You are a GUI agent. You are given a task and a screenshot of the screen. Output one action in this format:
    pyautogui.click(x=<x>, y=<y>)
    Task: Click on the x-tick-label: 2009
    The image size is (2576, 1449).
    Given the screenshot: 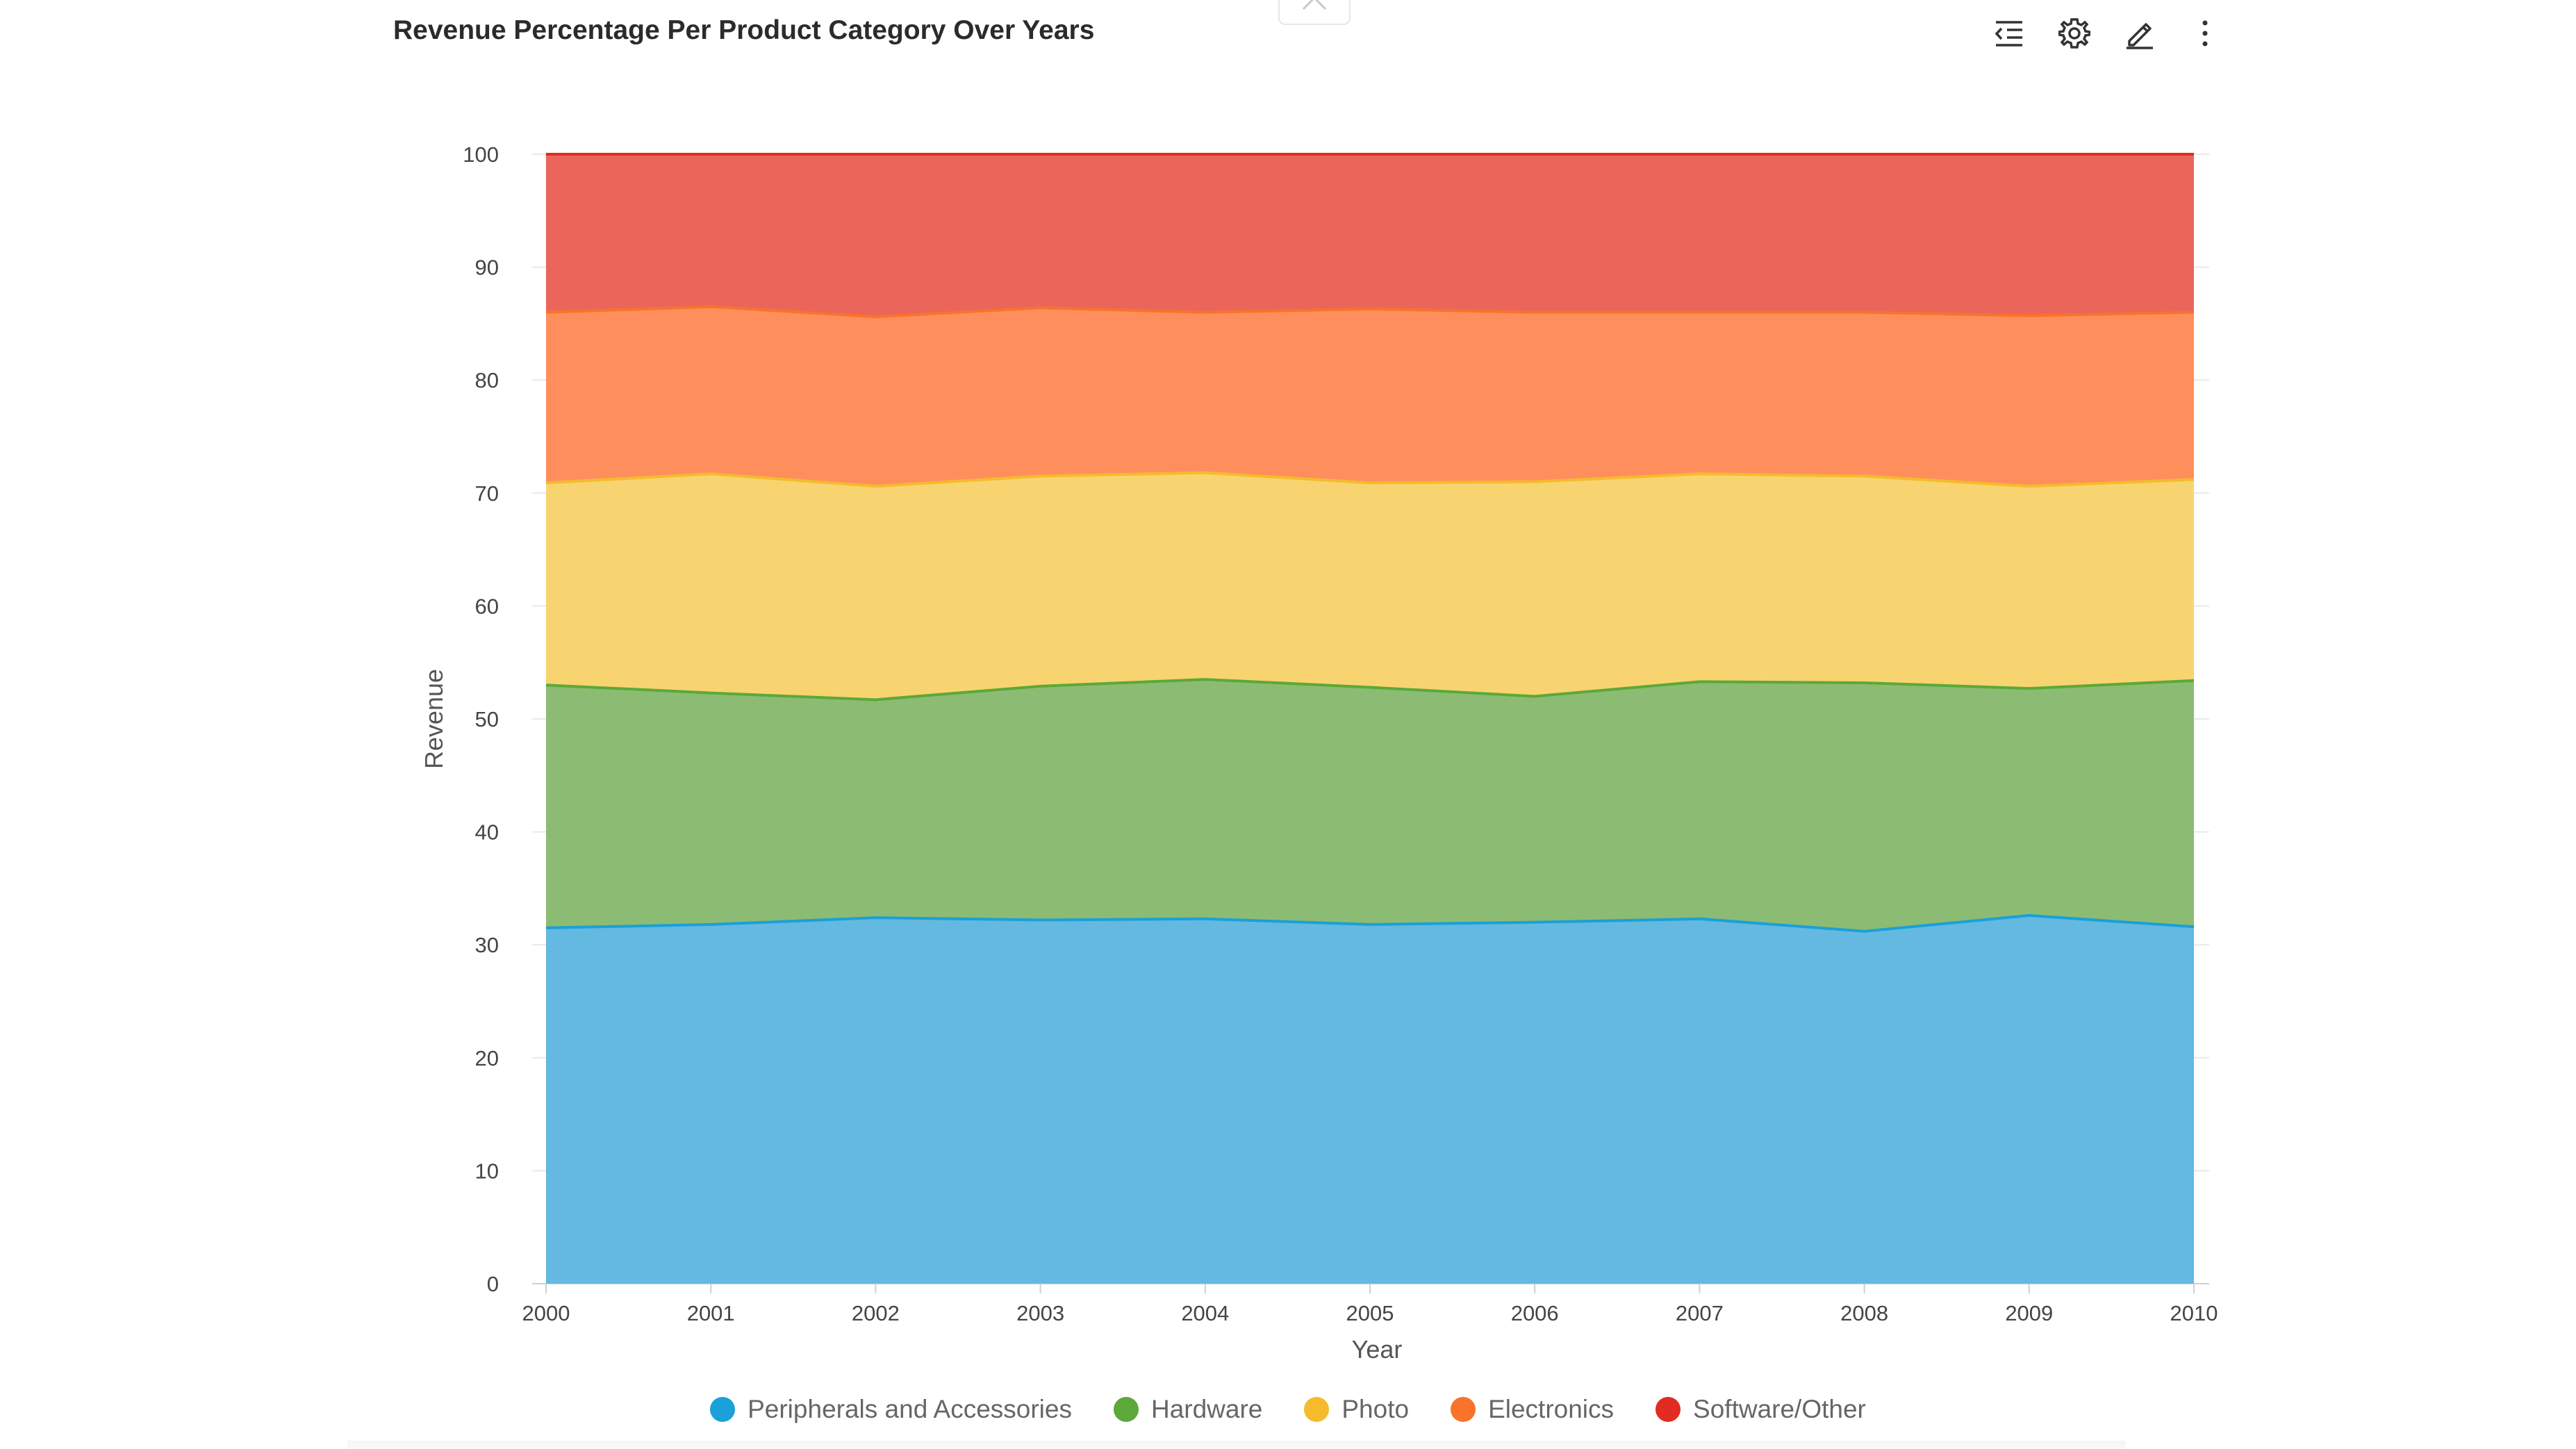 What is the action you would take?
    pyautogui.click(x=2029, y=1313)
    